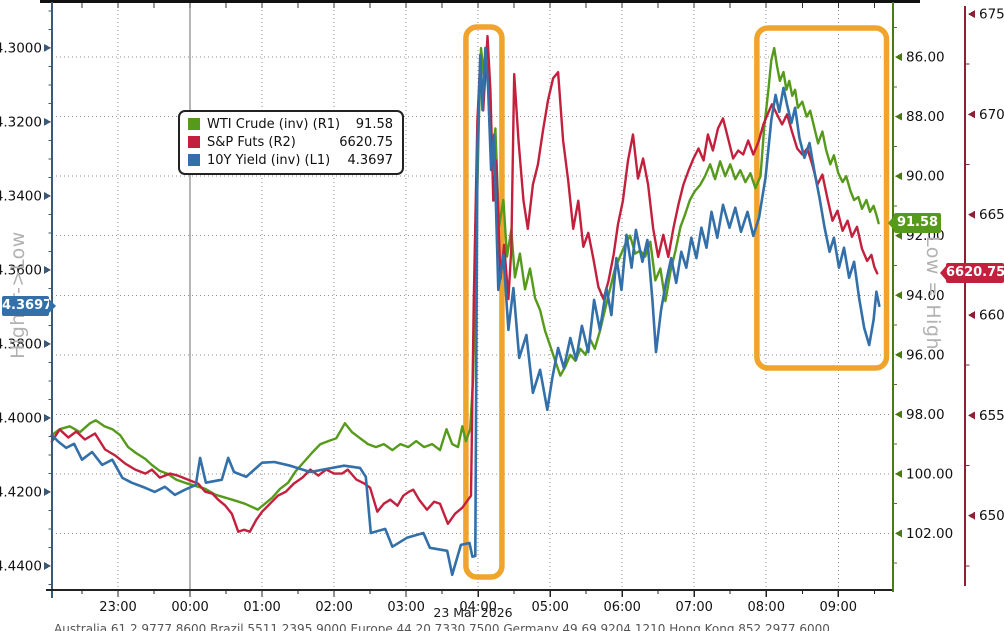 Image resolution: width=1004 pixels, height=631 pixels. I want to click on x-tick-label: 07:00, so click(693, 607).